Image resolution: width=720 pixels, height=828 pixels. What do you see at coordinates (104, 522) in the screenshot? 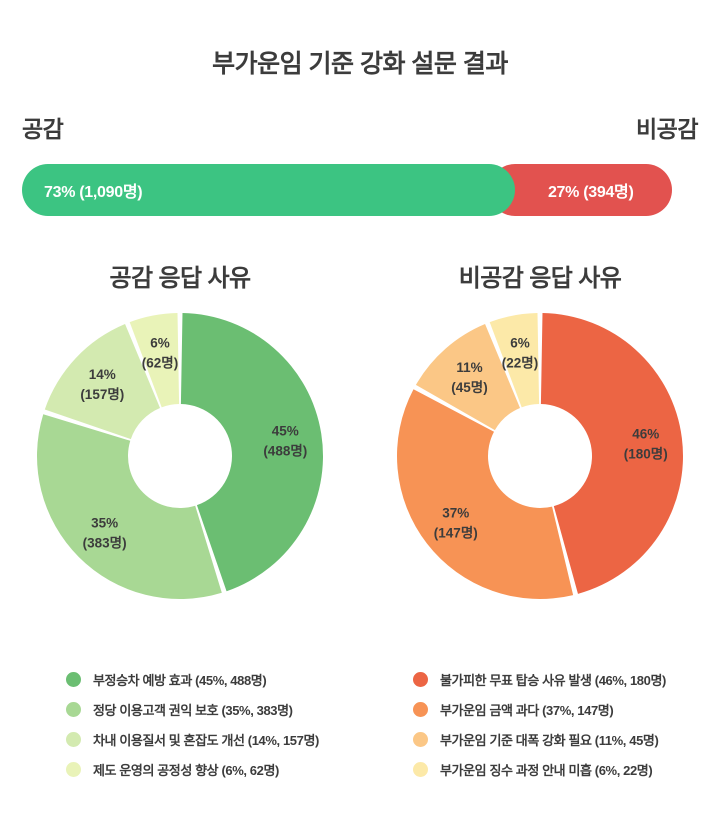
I see `slice-percent-label: 35%` at bounding box center [104, 522].